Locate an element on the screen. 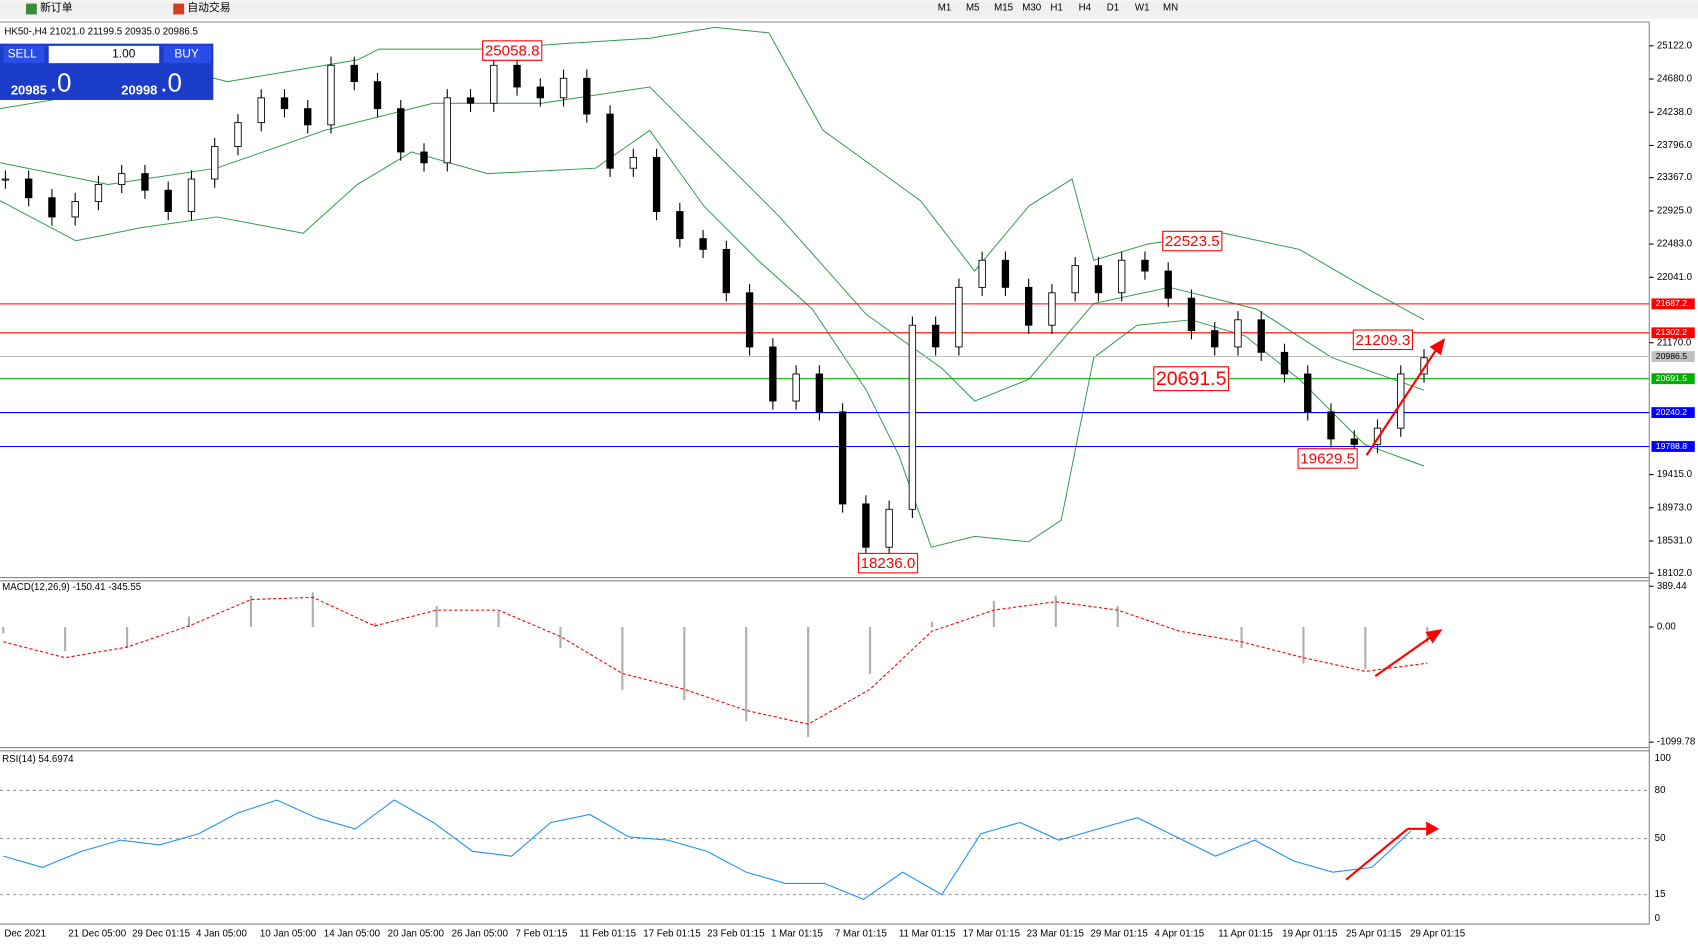 The height and width of the screenshot is (950, 1698). date-label: 19 Apr 01:15 is located at coordinates (1309, 933).